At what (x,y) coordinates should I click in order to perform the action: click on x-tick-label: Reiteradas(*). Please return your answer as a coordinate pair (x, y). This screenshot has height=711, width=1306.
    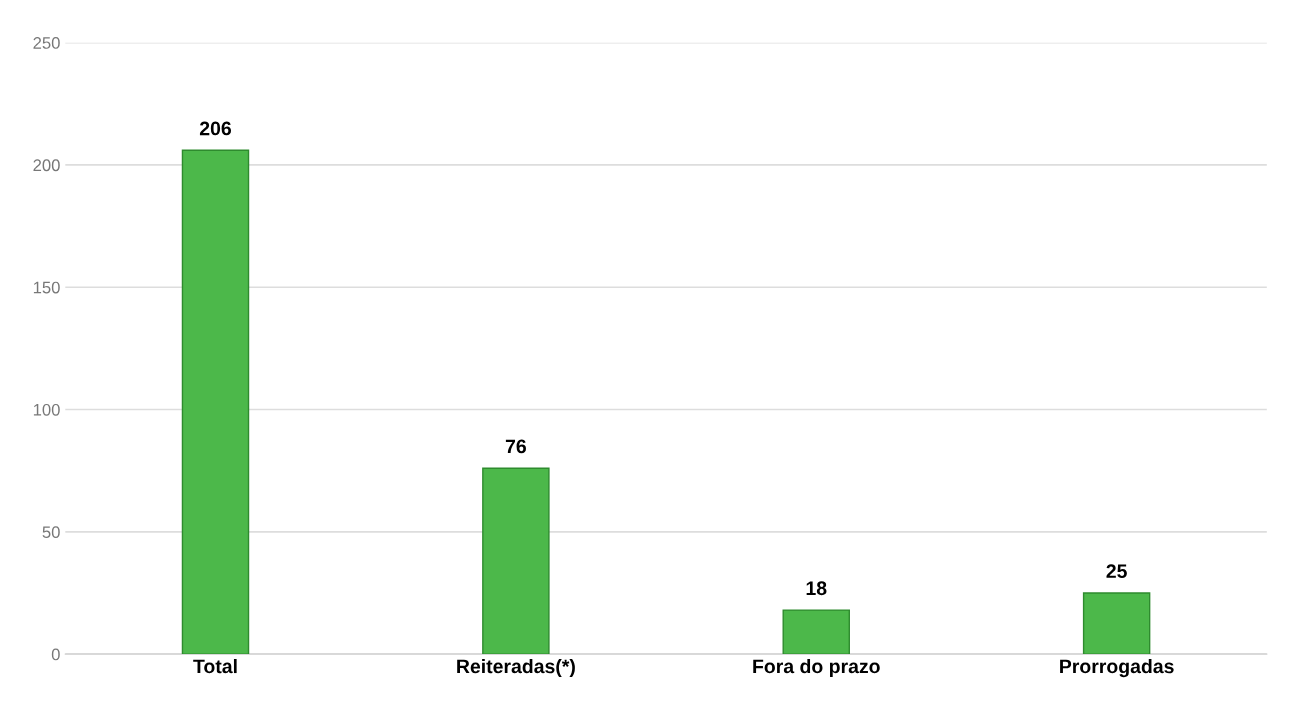
    Looking at the image, I should click on (516, 668).